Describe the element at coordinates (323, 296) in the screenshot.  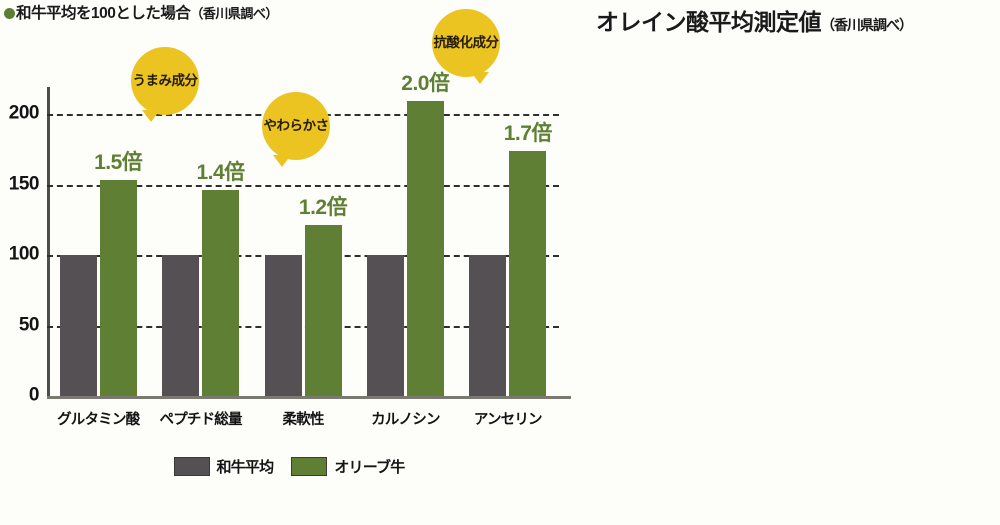
I see `bar-olive-2: 1.2倍` at that location.